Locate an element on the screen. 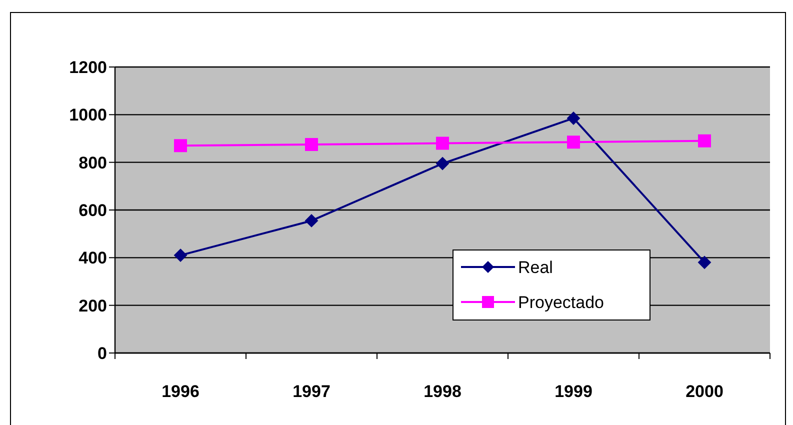 The height and width of the screenshot is (425, 793). y-tick-label: 200 is located at coordinates (92, 306).